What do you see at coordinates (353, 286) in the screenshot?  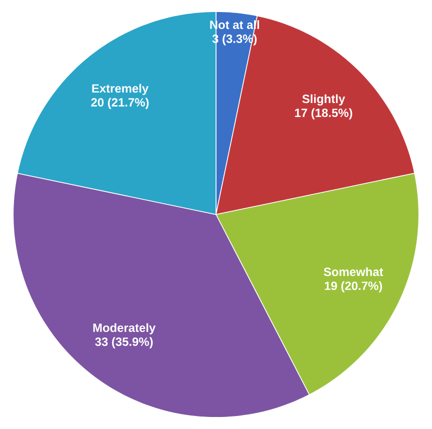 I see `data-label: 19 (20.7%)` at bounding box center [353, 286].